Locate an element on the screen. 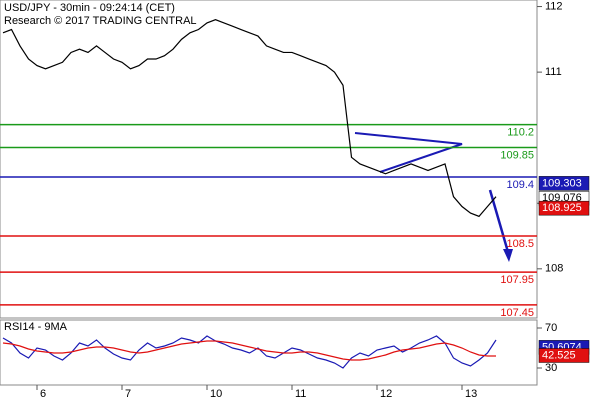 The width and height of the screenshot is (590, 400). rsi-title: RSI14 - 9MA is located at coordinates (36, 327).